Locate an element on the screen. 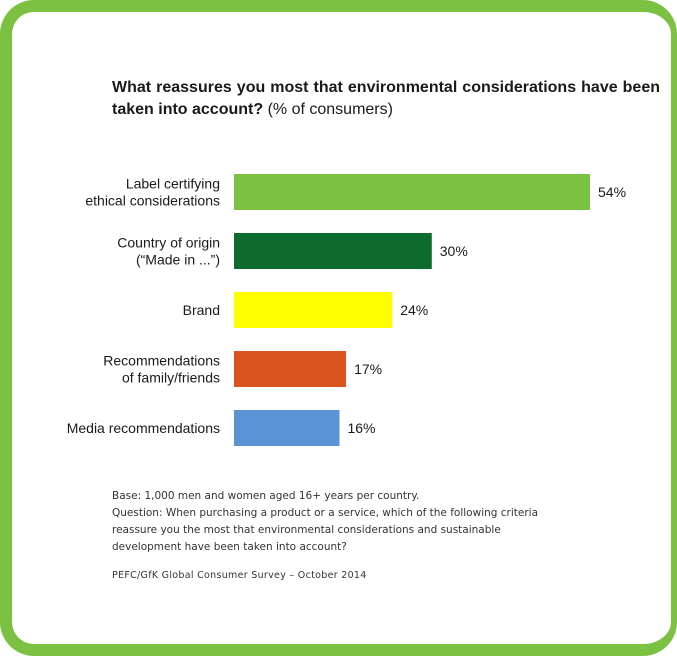 The image size is (677, 656). category-label: Country of origin (“Made in ...”) is located at coordinates (168, 251).